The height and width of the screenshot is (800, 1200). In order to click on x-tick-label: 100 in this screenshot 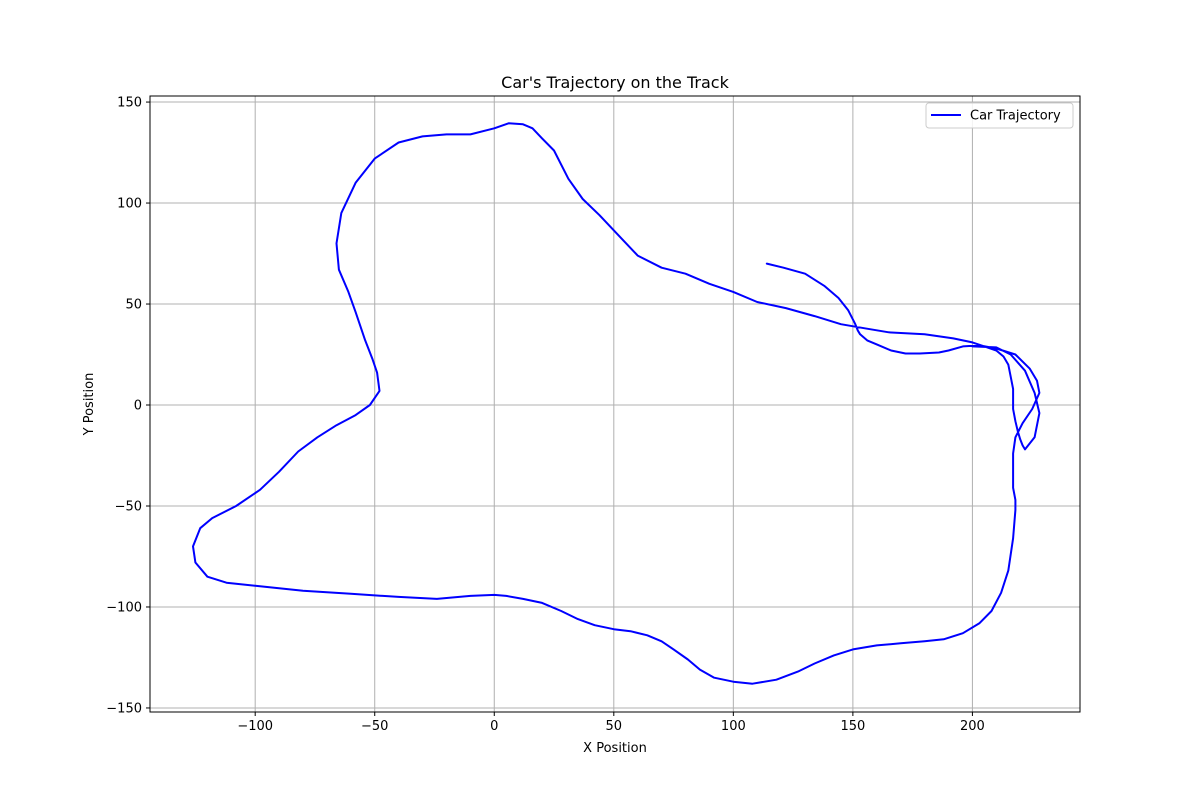, I will do `click(733, 726)`.